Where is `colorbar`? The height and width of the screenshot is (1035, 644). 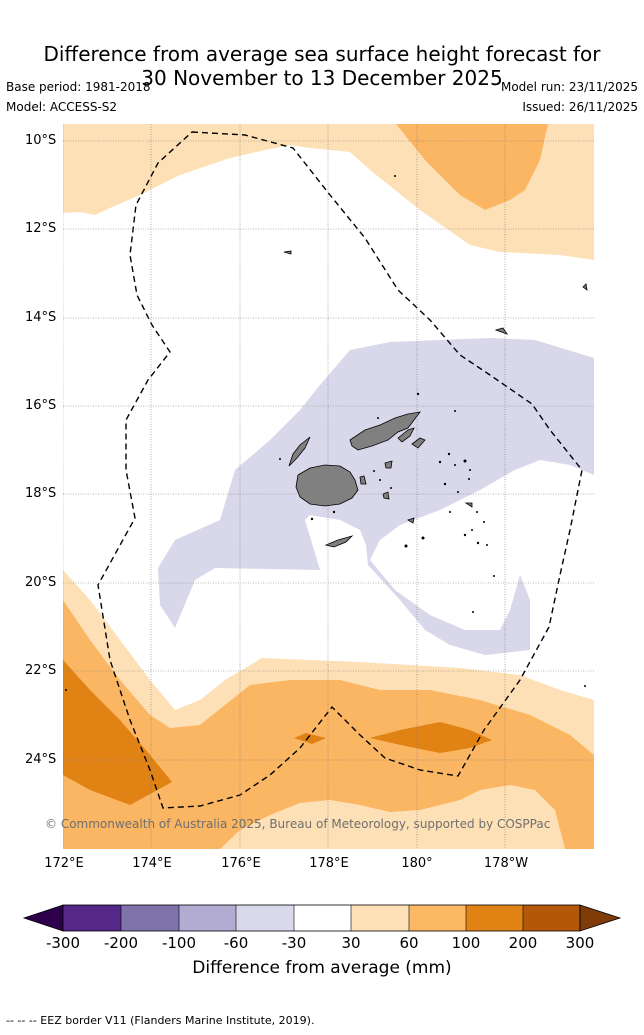 colorbar is located at coordinates (322, 918).